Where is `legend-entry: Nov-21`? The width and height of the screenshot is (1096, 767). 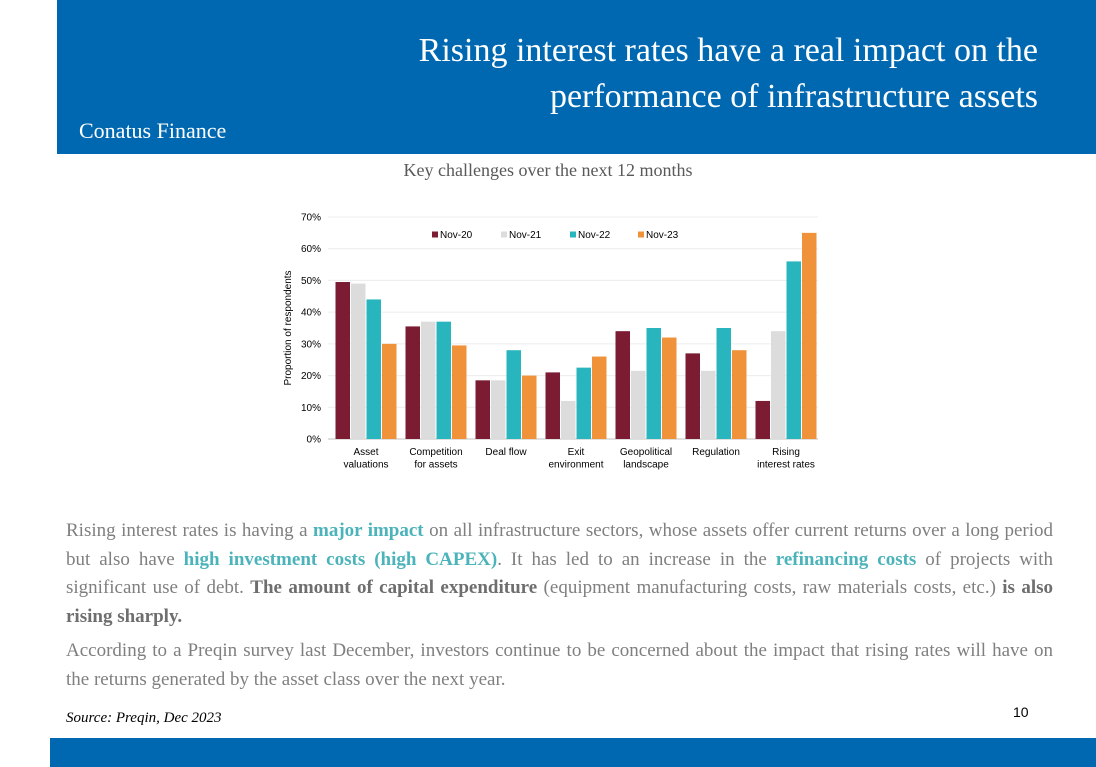
legend-entry: Nov-21 is located at coordinates (525, 235).